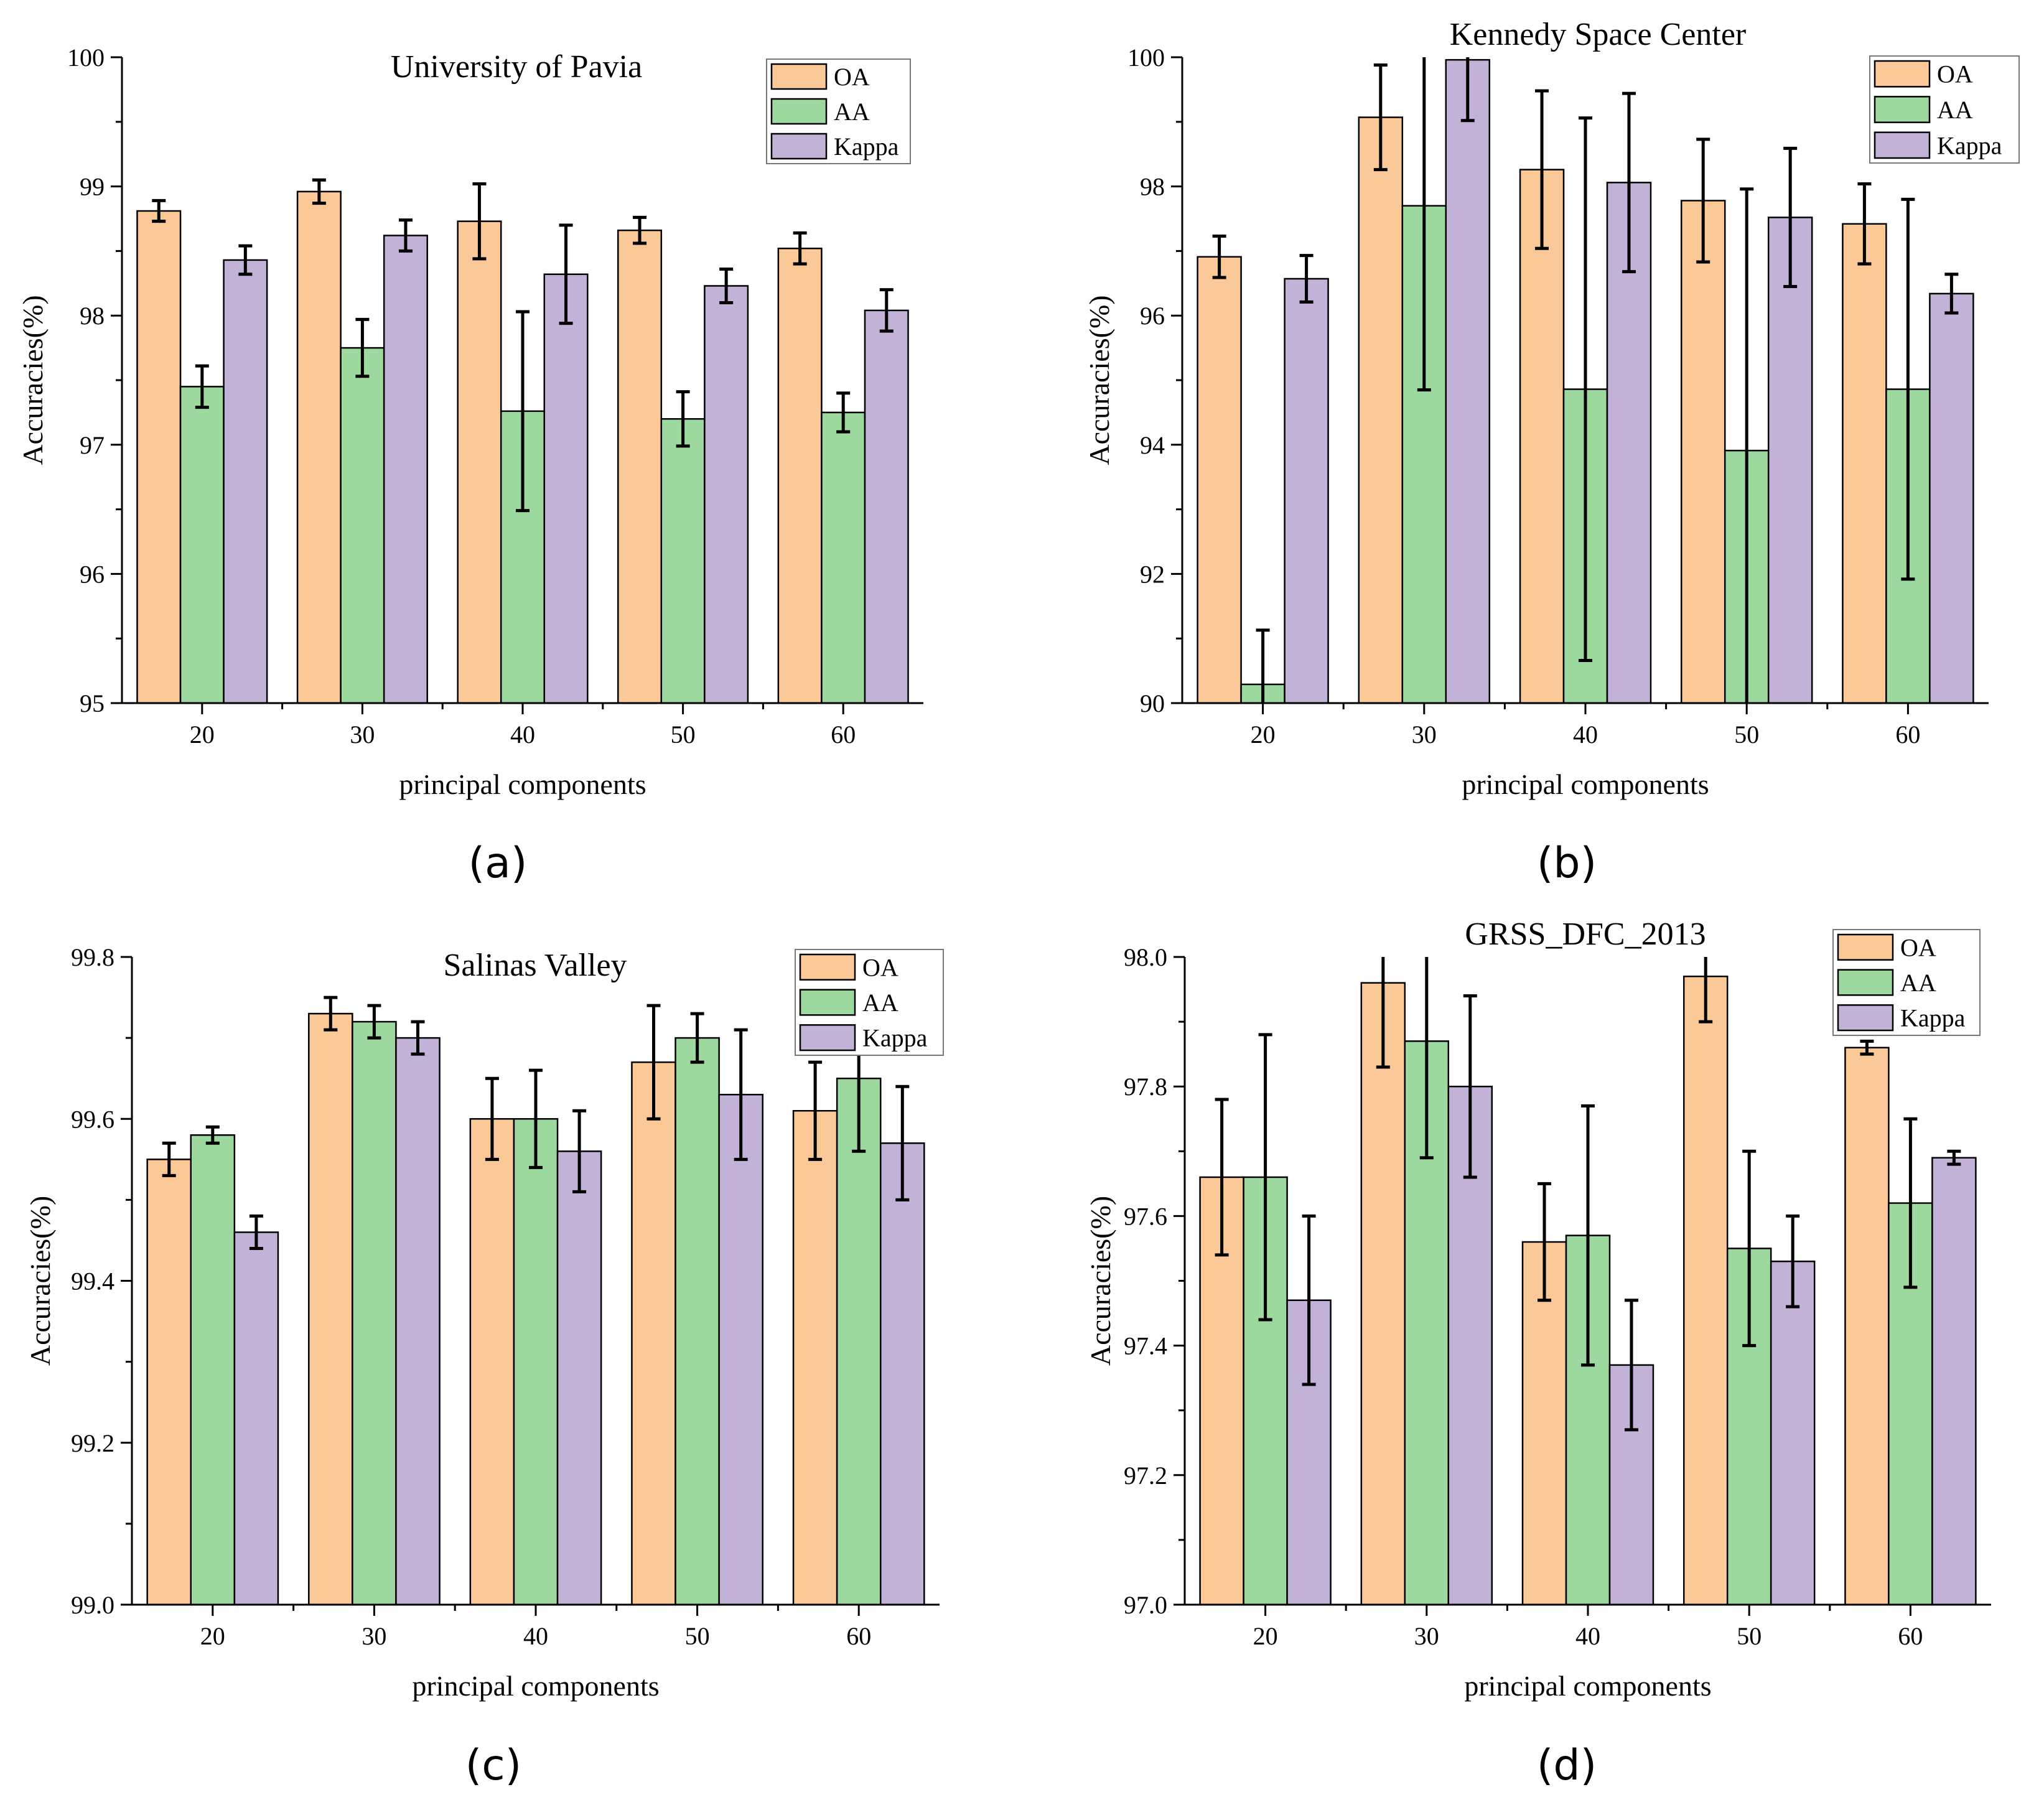 This screenshot has height=1810, width=2044. Describe the element at coordinates (535, 966) in the screenshot. I see `chart-title: Salinas Valley` at that location.